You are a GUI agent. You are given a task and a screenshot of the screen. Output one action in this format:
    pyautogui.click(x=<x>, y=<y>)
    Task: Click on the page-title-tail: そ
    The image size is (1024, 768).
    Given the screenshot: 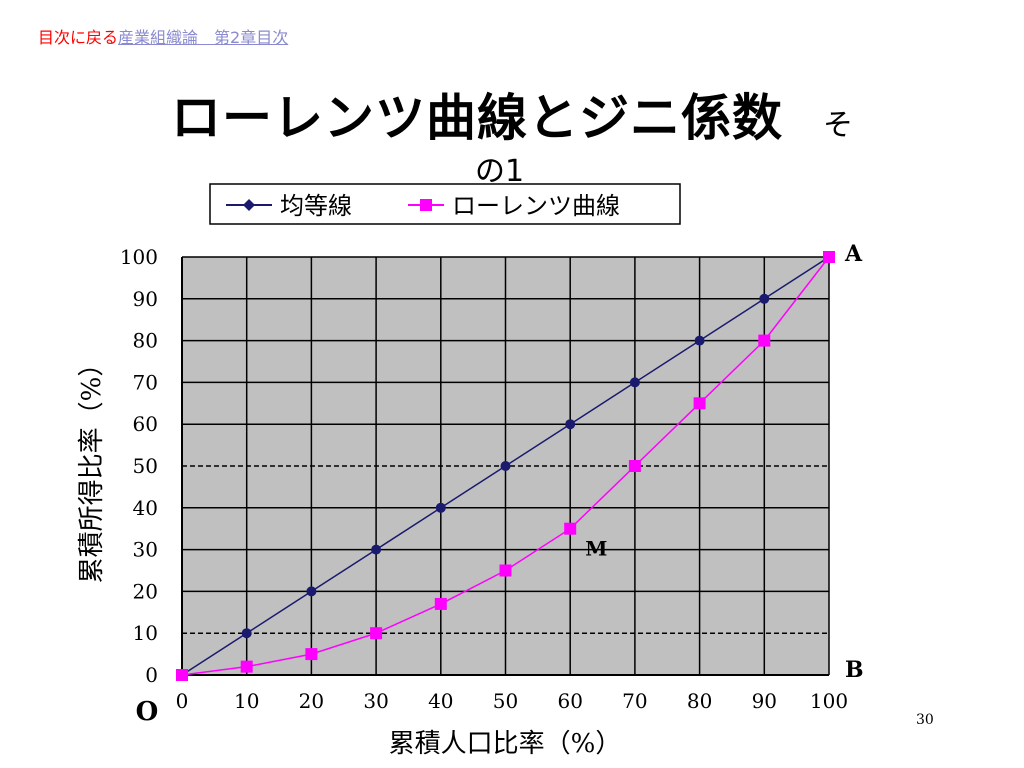 What is the action you would take?
    pyautogui.click(x=838, y=125)
    